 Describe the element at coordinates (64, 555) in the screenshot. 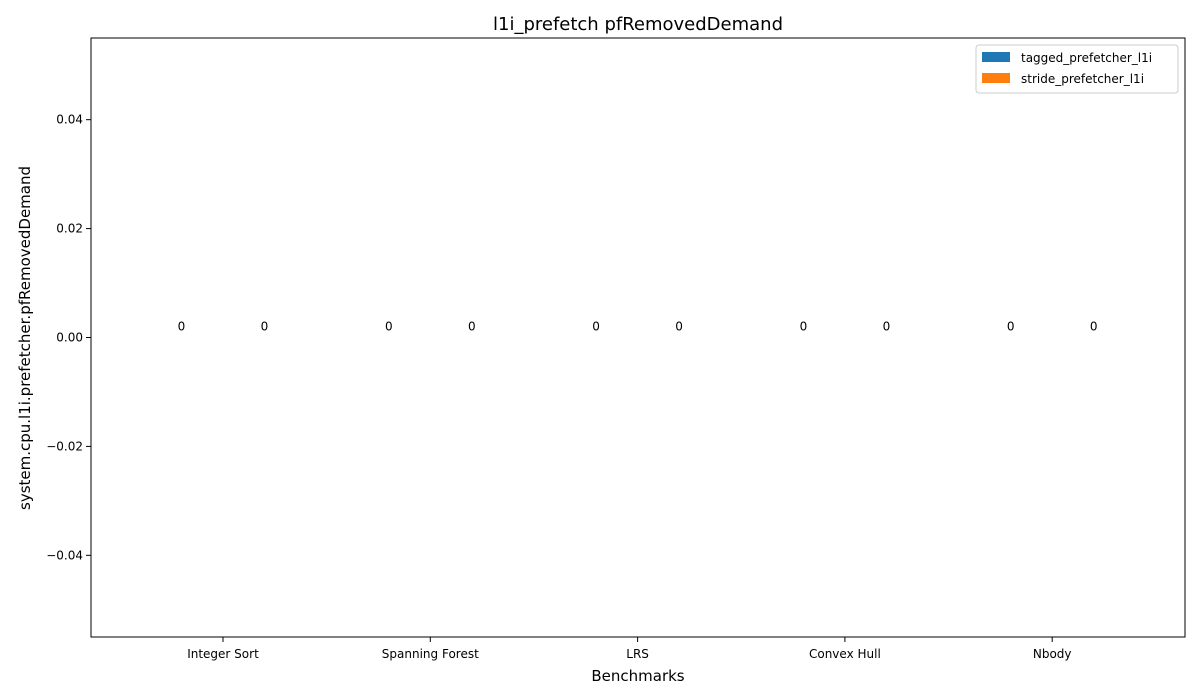

I see `y-tick-label: −0.04` at that location.